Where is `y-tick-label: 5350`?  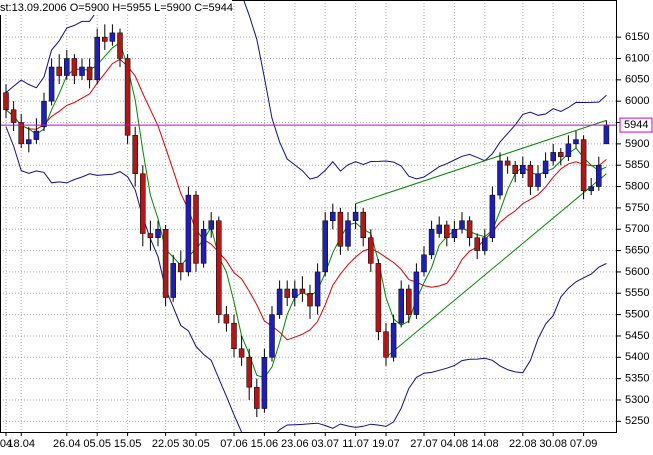
y-tick-label: 5350 is located at coordinates (637, 379).